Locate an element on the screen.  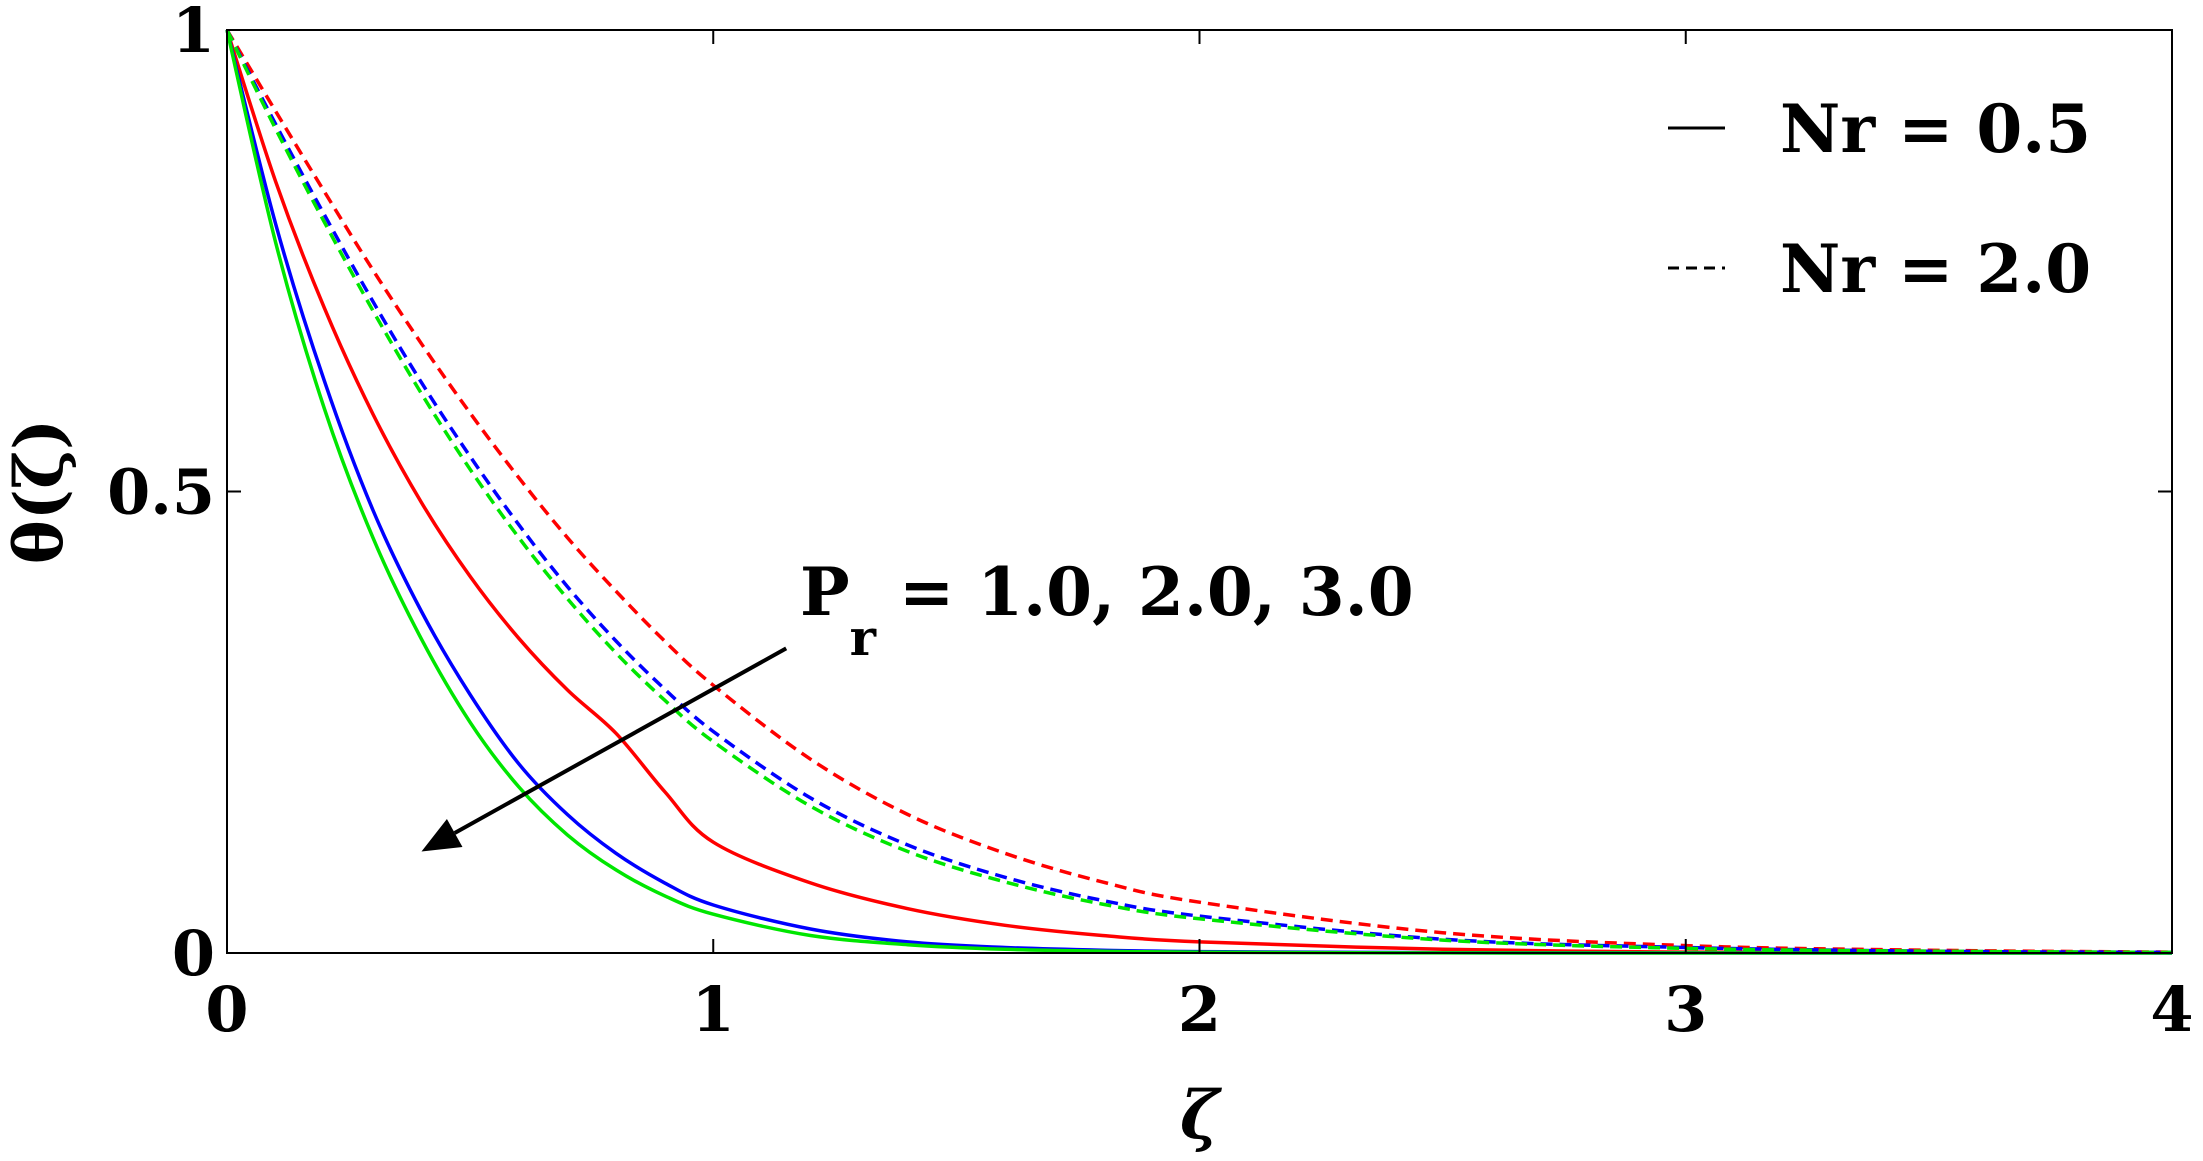
annotation-arrow-shaft is located at coordinates (620, 740).